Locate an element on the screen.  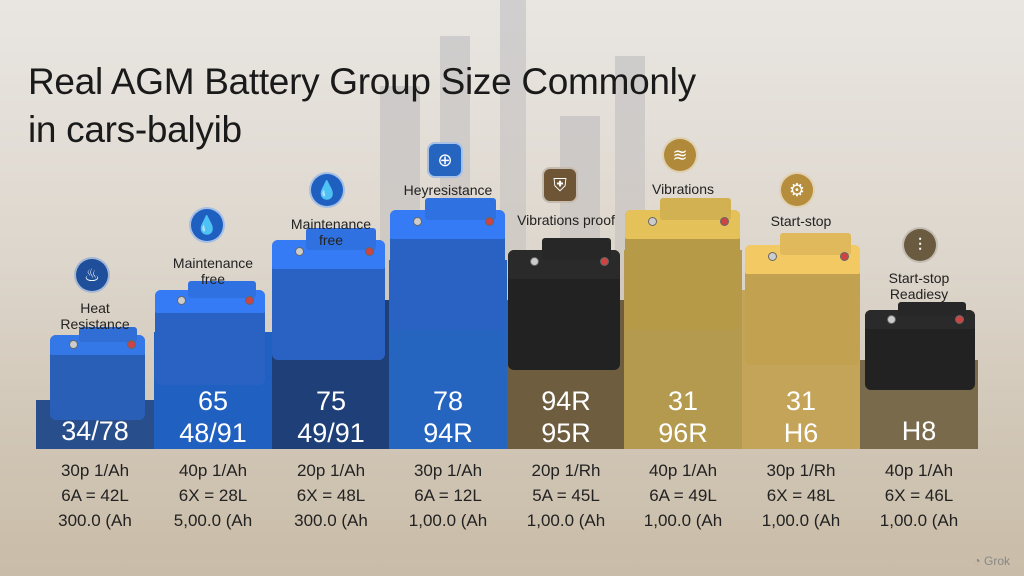
group-size-code: 34/78 is located at coordinates (95, 431).